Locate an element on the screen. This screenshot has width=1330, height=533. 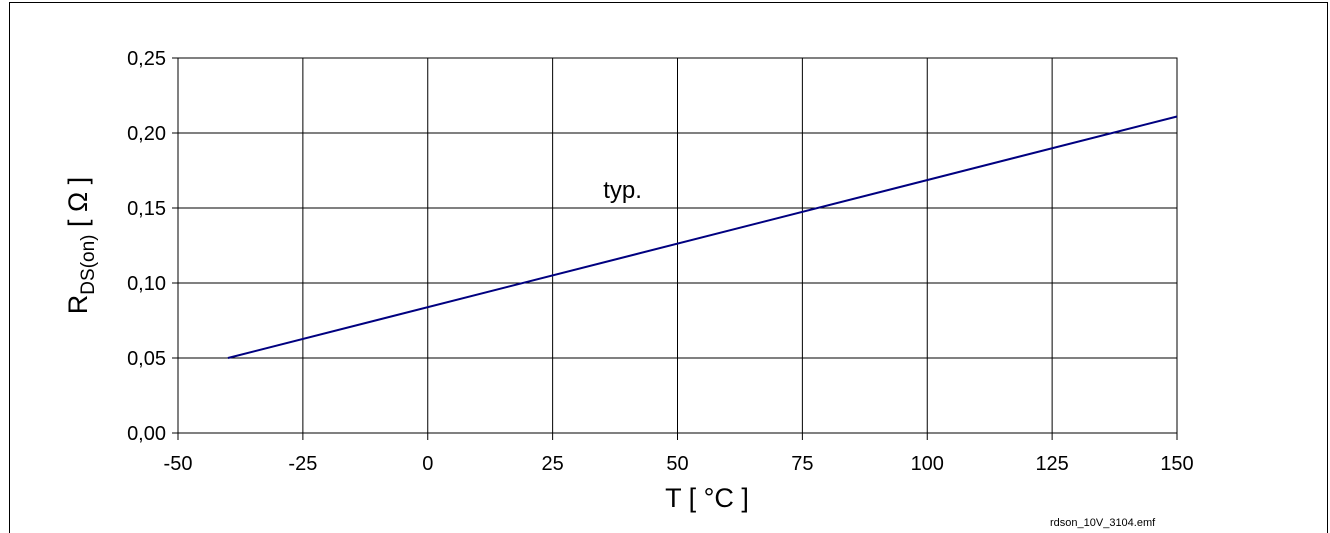
x-tick-label: 0 is located at coordinates (427, 464).